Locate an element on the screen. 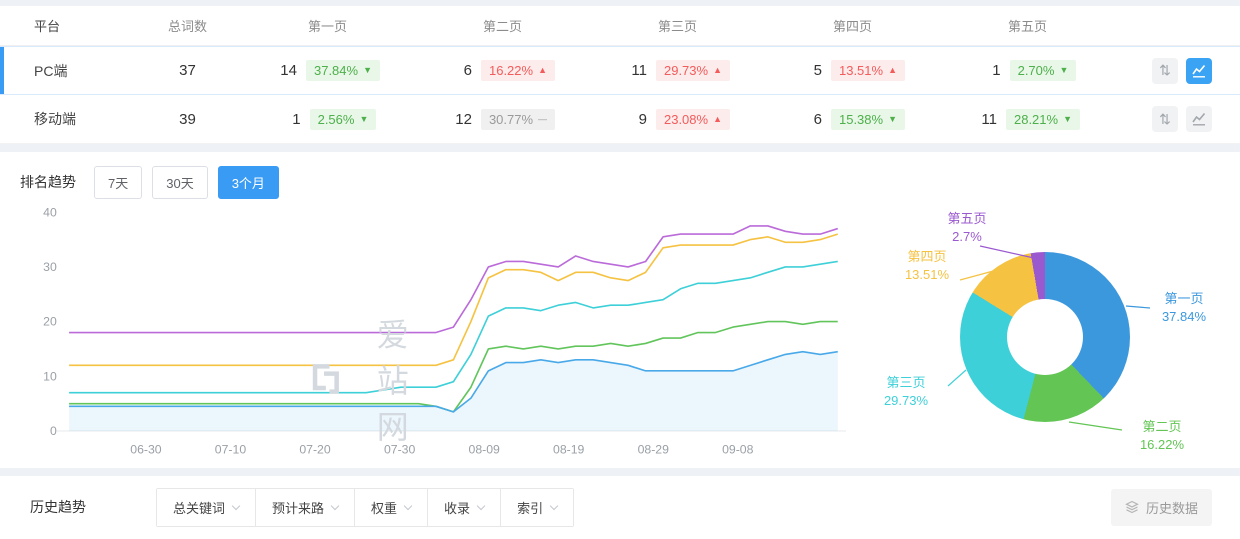  area-fill is located at coordinates (453, 391).